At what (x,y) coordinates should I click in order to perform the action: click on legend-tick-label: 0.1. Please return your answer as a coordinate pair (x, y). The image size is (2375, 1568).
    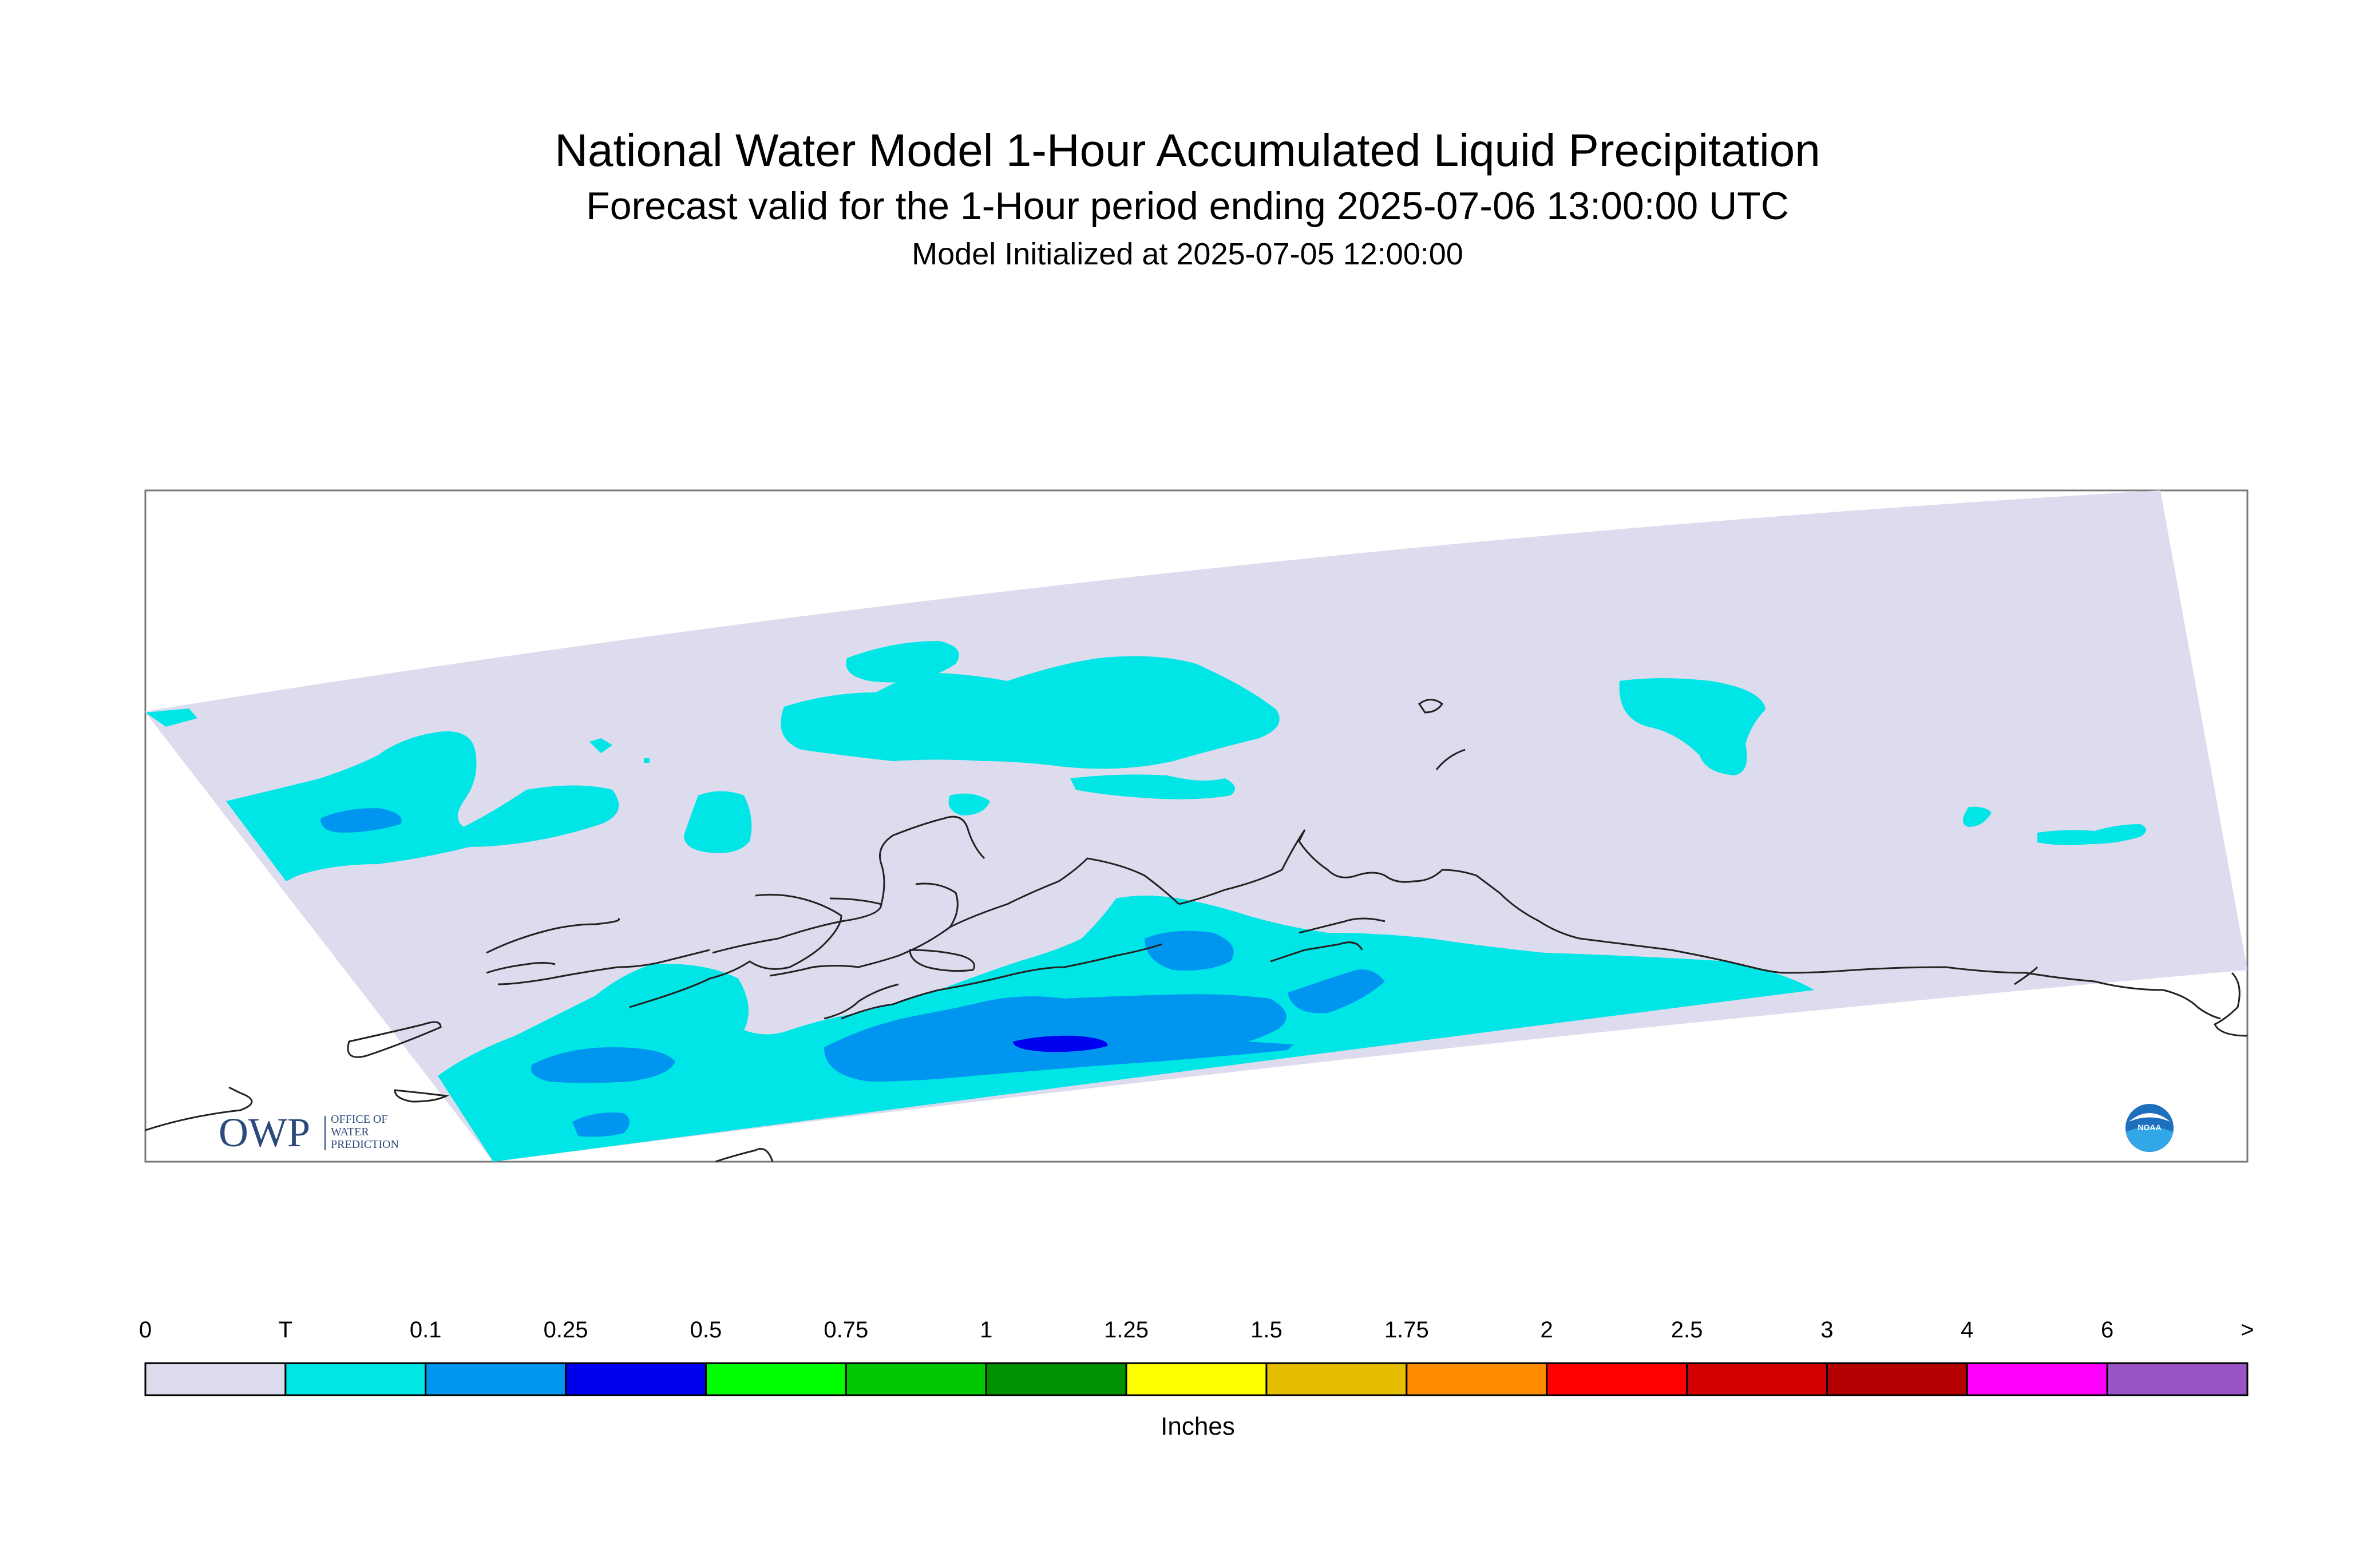
    Looking at the image, I should click on (426, 1330).